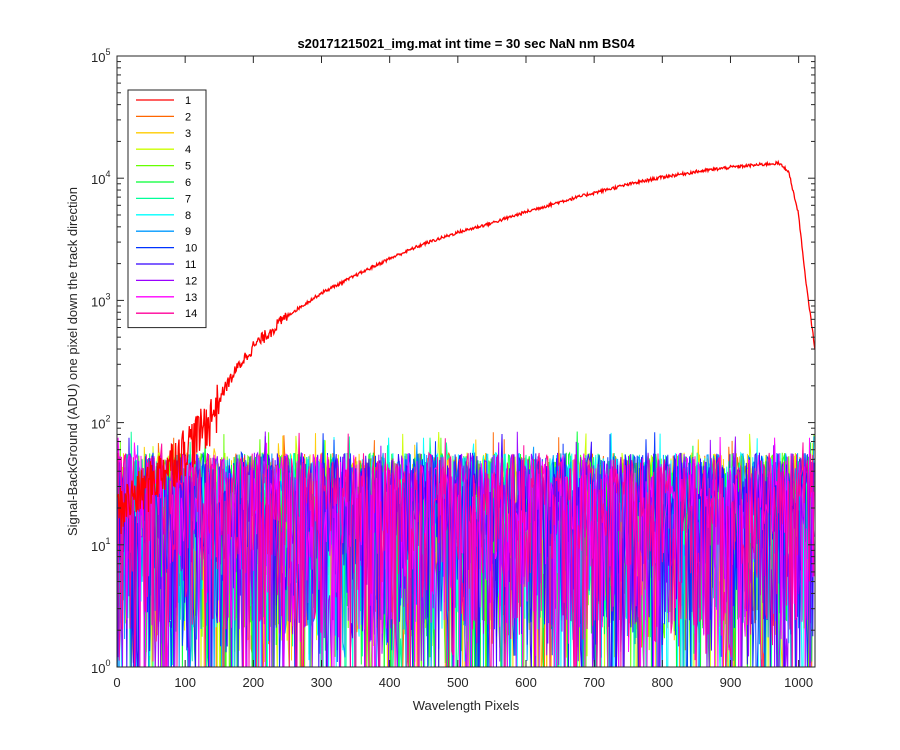 The image size is (900, 750). What do you see at coordinates (190, 265) in the screenshot?
I see `legend-entry-label: 11` at bounding box center [190, 265].